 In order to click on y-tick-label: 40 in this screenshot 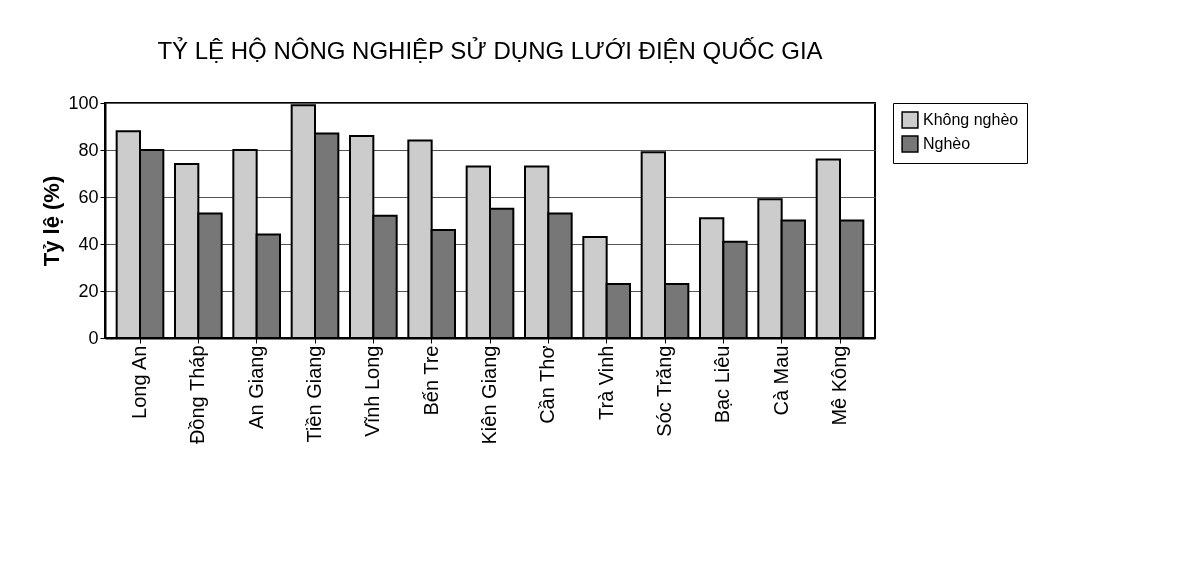, I will do `click(88, 243)`.